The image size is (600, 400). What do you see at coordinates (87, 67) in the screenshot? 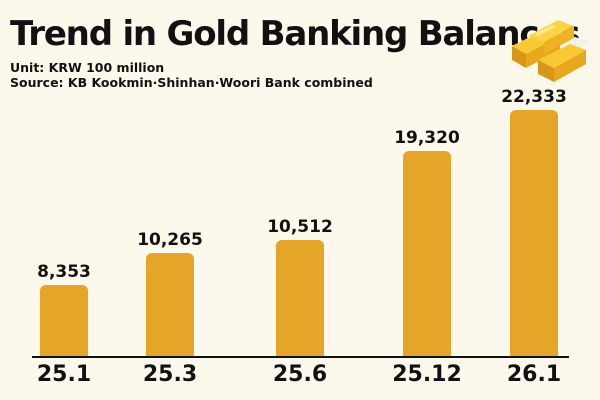
I see `unit-label: Unit: KRW 100 million` at bounding box center [87, 67].